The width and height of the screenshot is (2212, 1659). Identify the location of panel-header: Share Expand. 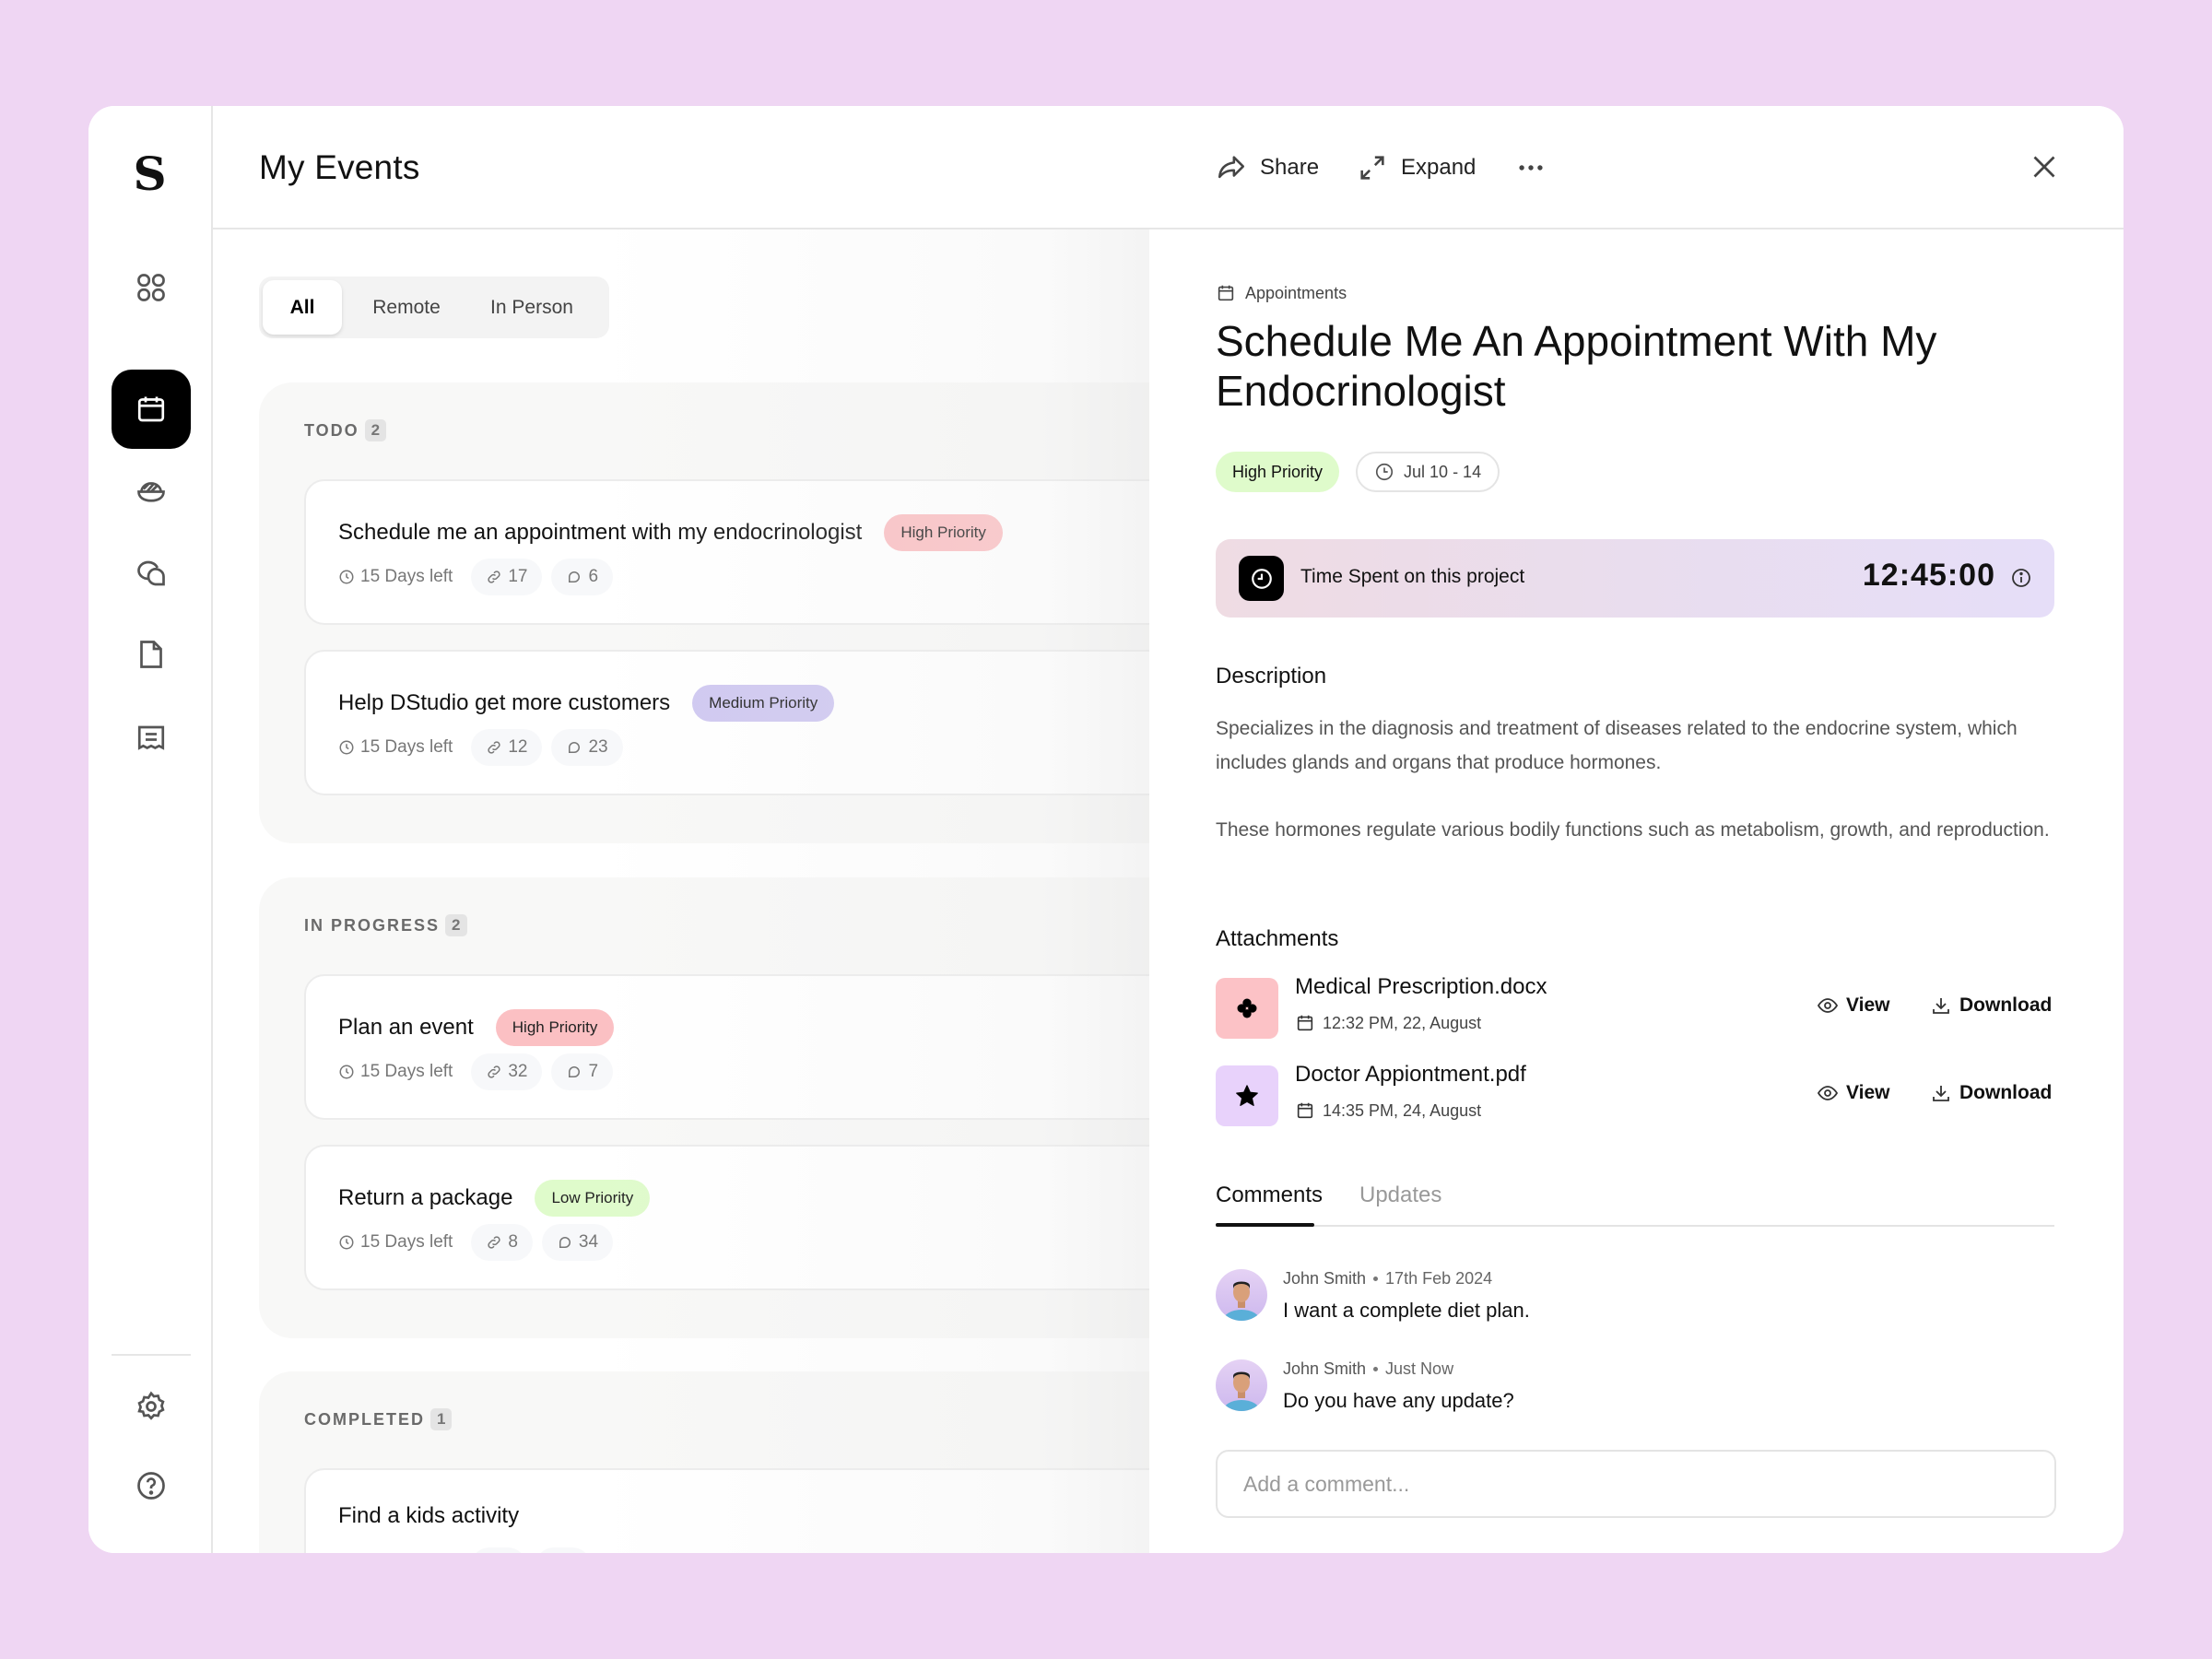
(1636, 167).